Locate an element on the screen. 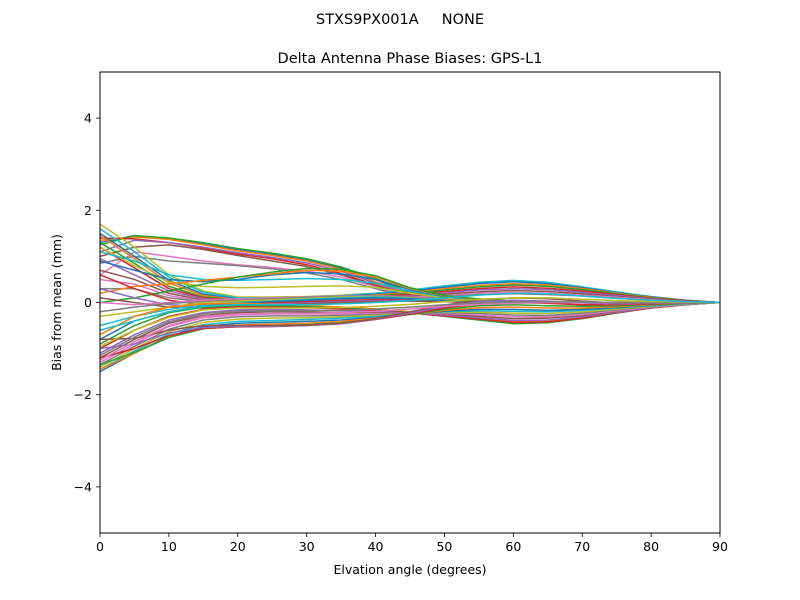  x-tick-label: 40 is located at coordinates (376, 546).